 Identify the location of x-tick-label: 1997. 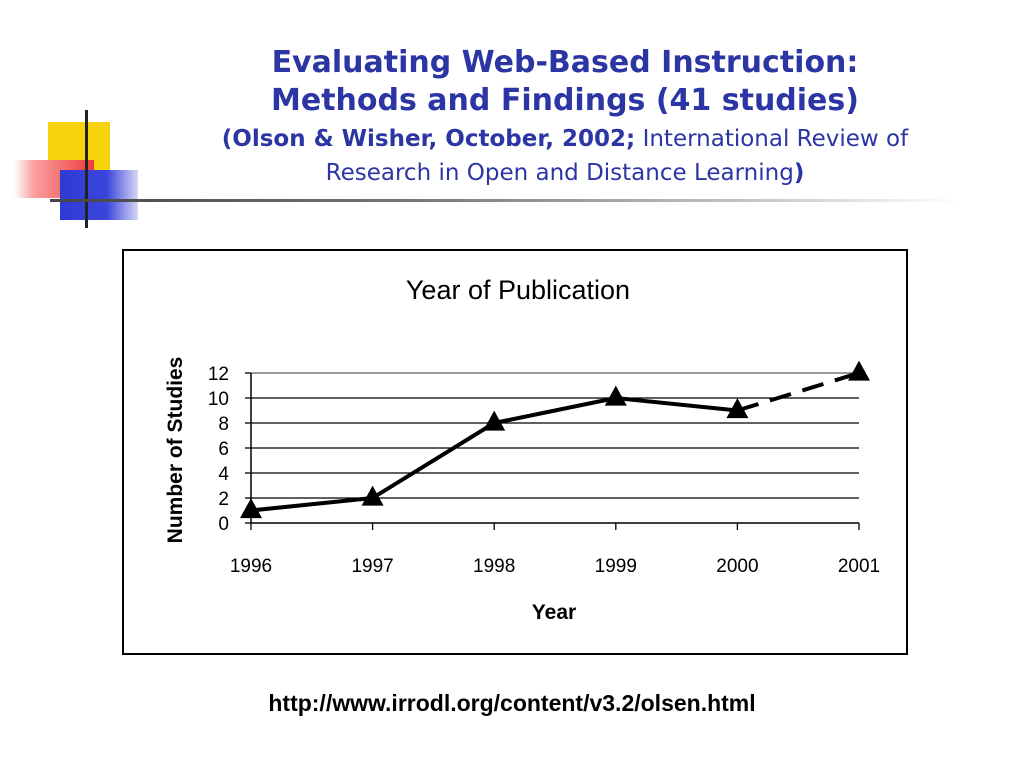
(372, 566).